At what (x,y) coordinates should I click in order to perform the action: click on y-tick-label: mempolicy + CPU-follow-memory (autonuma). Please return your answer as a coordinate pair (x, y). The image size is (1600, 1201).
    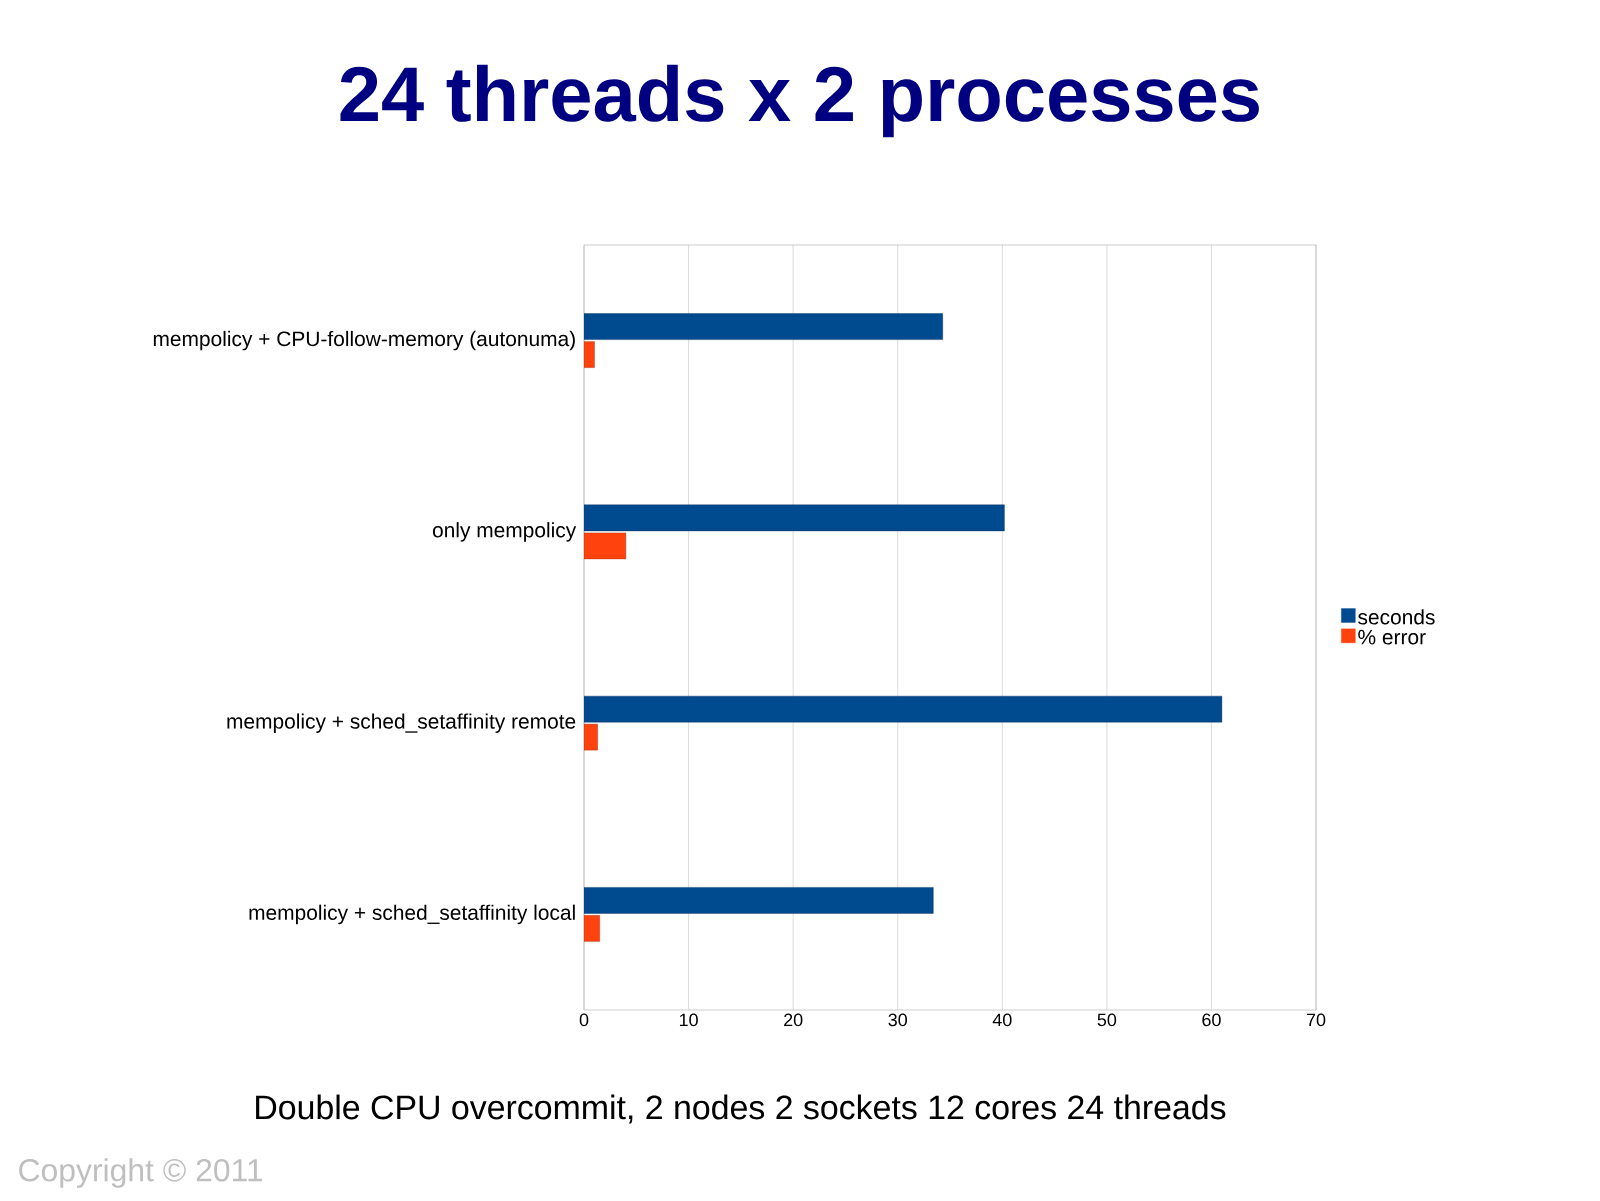
    Looking at the image, I should click on (364, 340).